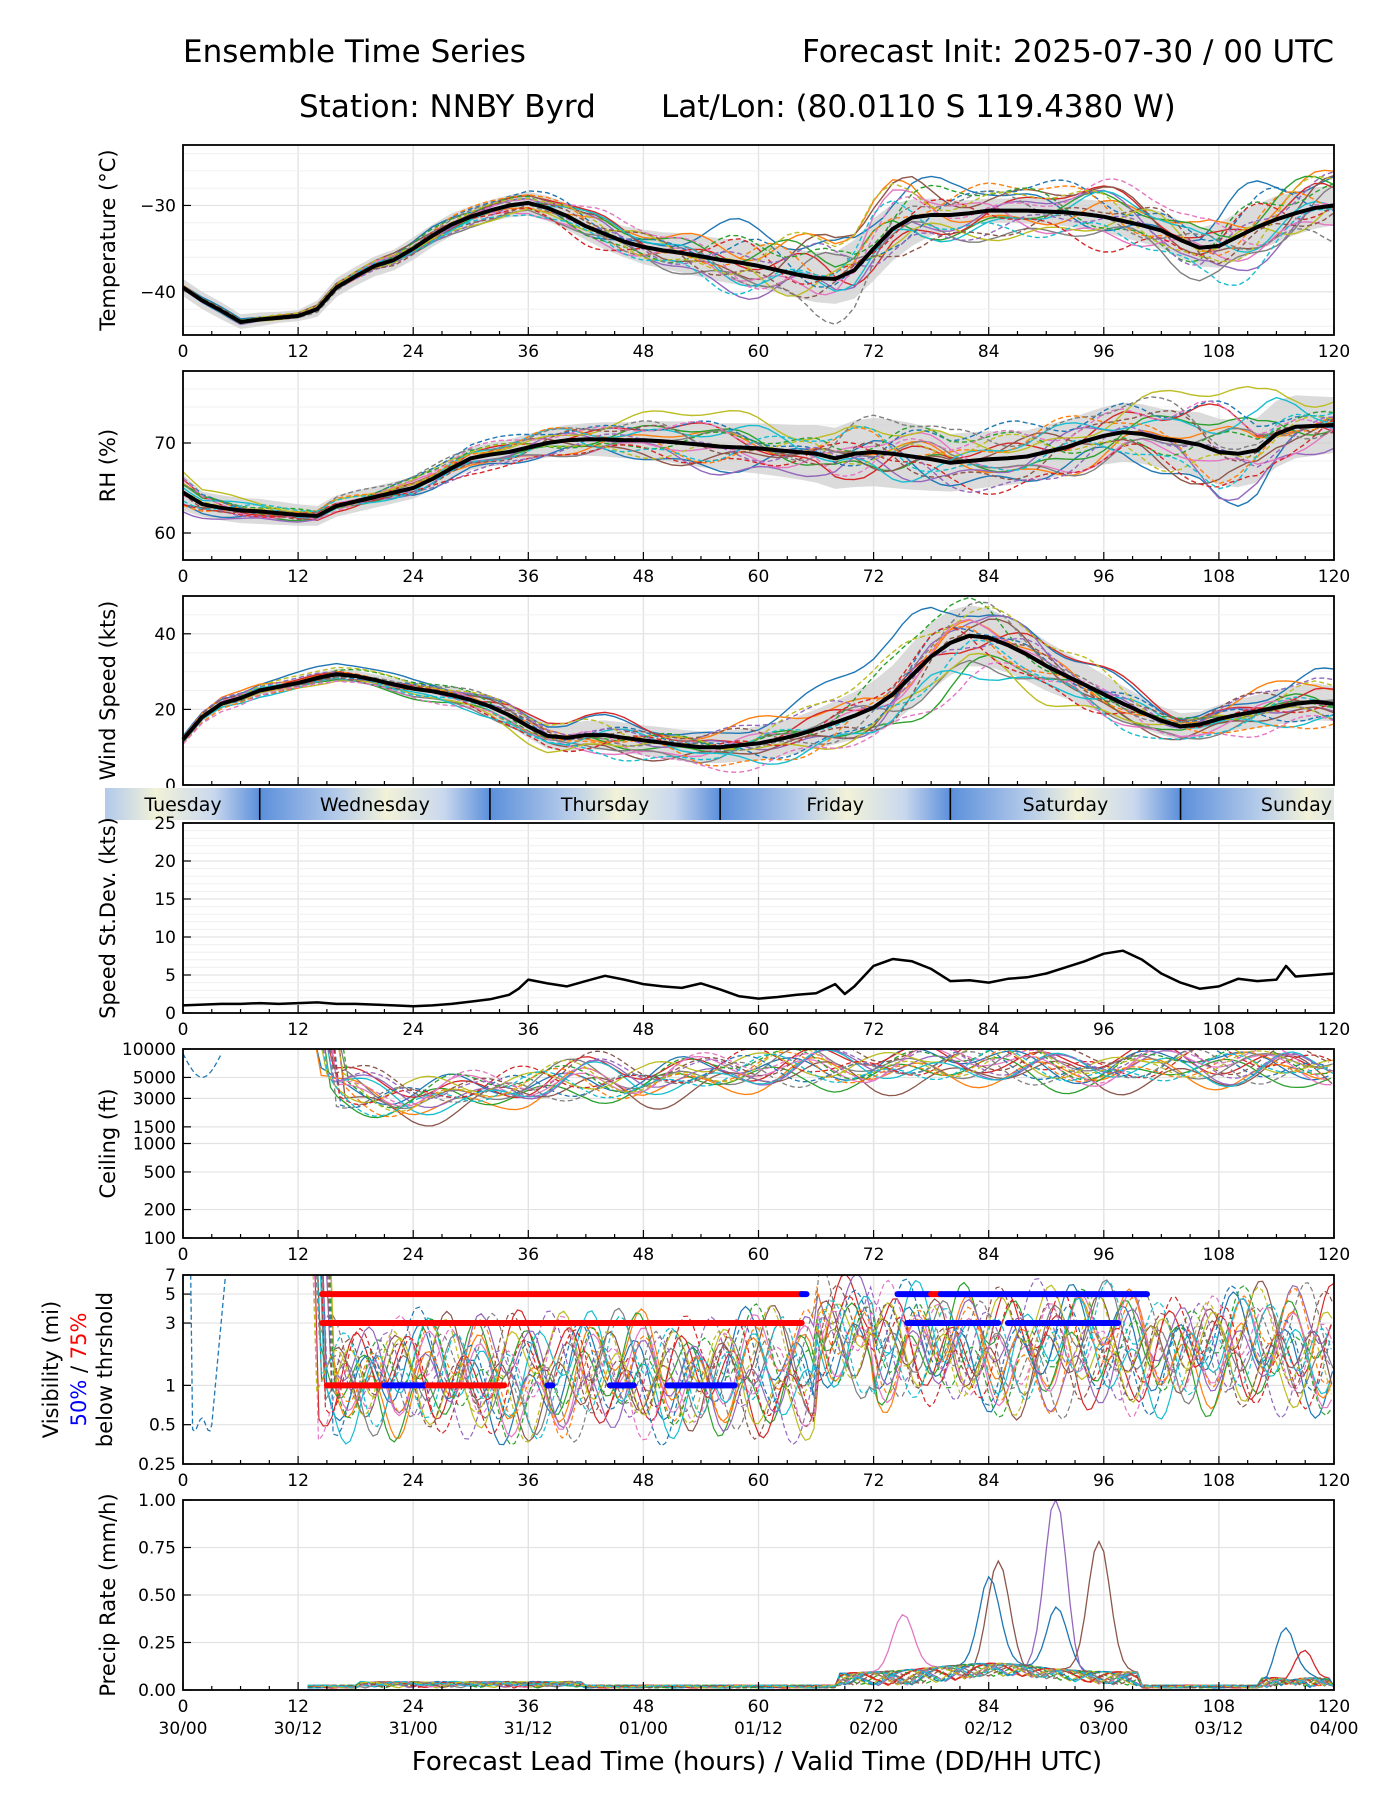 The width and height of the screenshot is (1400, 1800). What do you see at coordinates (1219, 352) in the screenshot?
I see `temperature-xtick-label: 108` at bounding box center [1219, 352].